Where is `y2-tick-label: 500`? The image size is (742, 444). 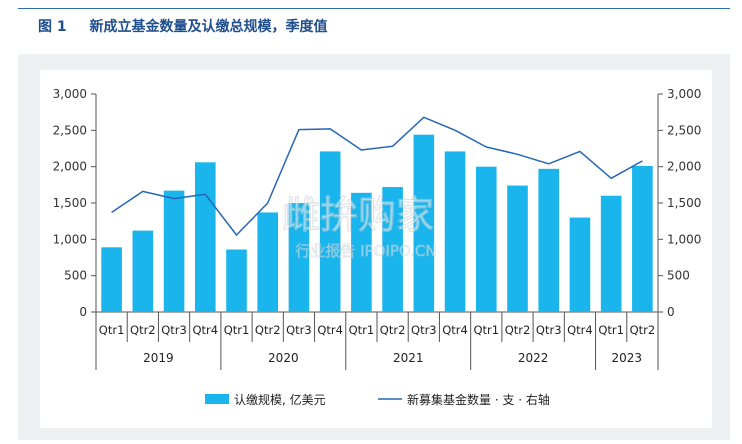 y2-tick-label: 500 is located at coordinates (678, 276).